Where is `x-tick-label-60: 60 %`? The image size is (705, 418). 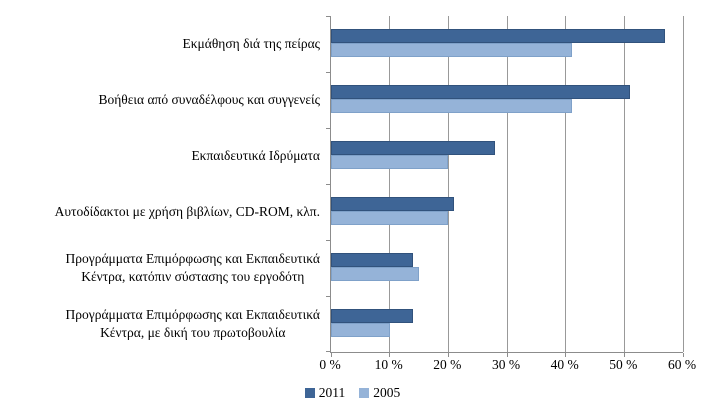 x-tick-label-60: 60 % is located at coordinates (682, 364).